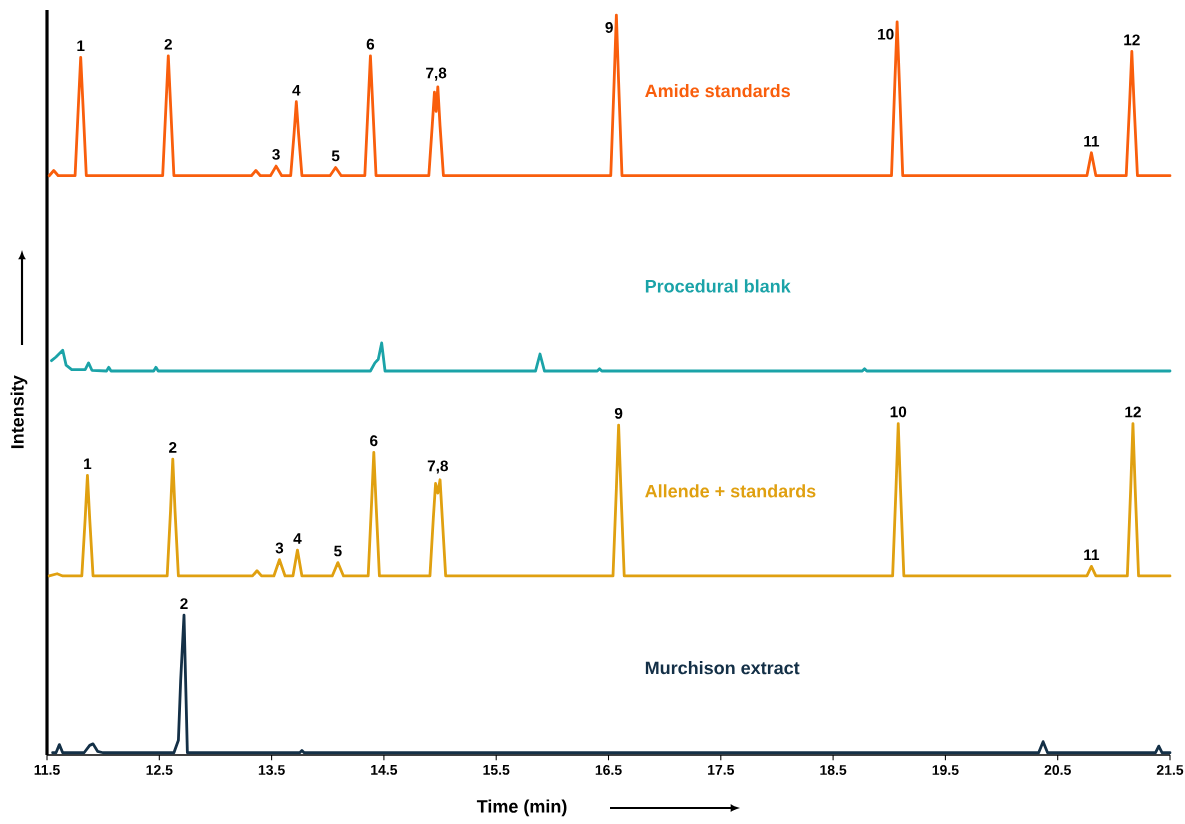 The height and width of the screenshot is (824, 1185). I want to click on x-tick-label: 16.5, so click(608, 770).